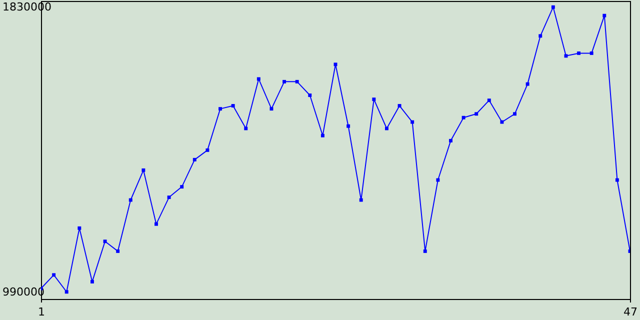 The width and height of the screenshot is (640, 320). I want to click on x-tick-label: 47, so click(631, 312).